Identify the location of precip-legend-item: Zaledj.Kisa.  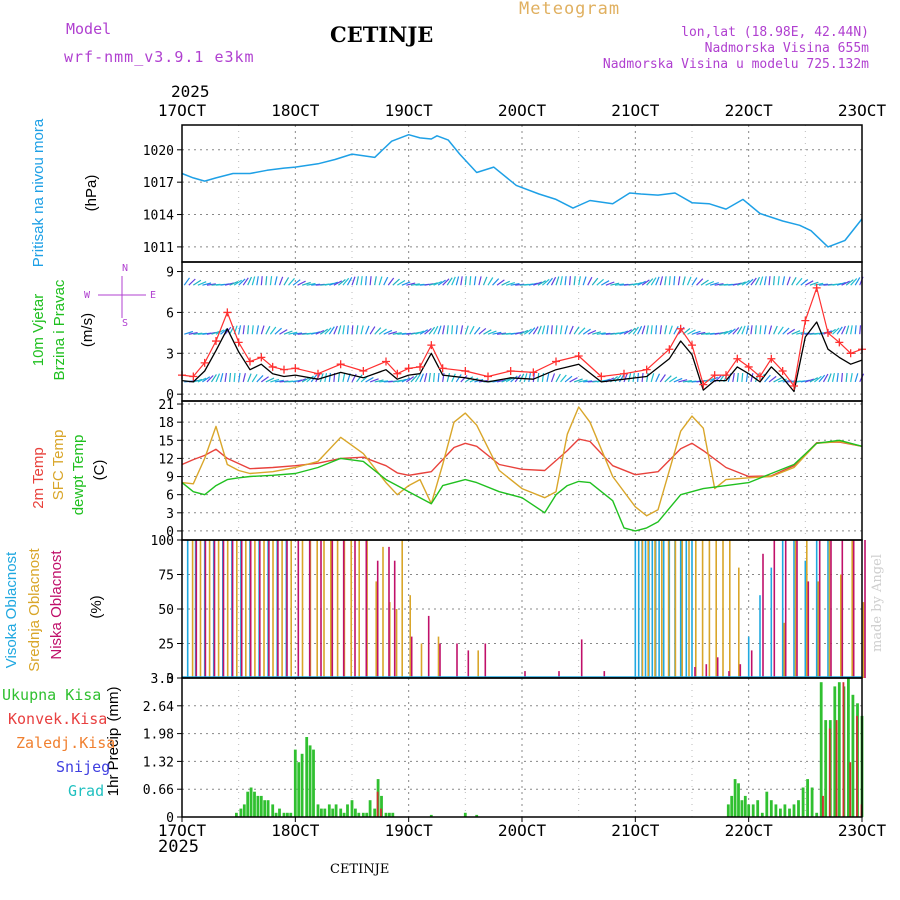
(65, 743).